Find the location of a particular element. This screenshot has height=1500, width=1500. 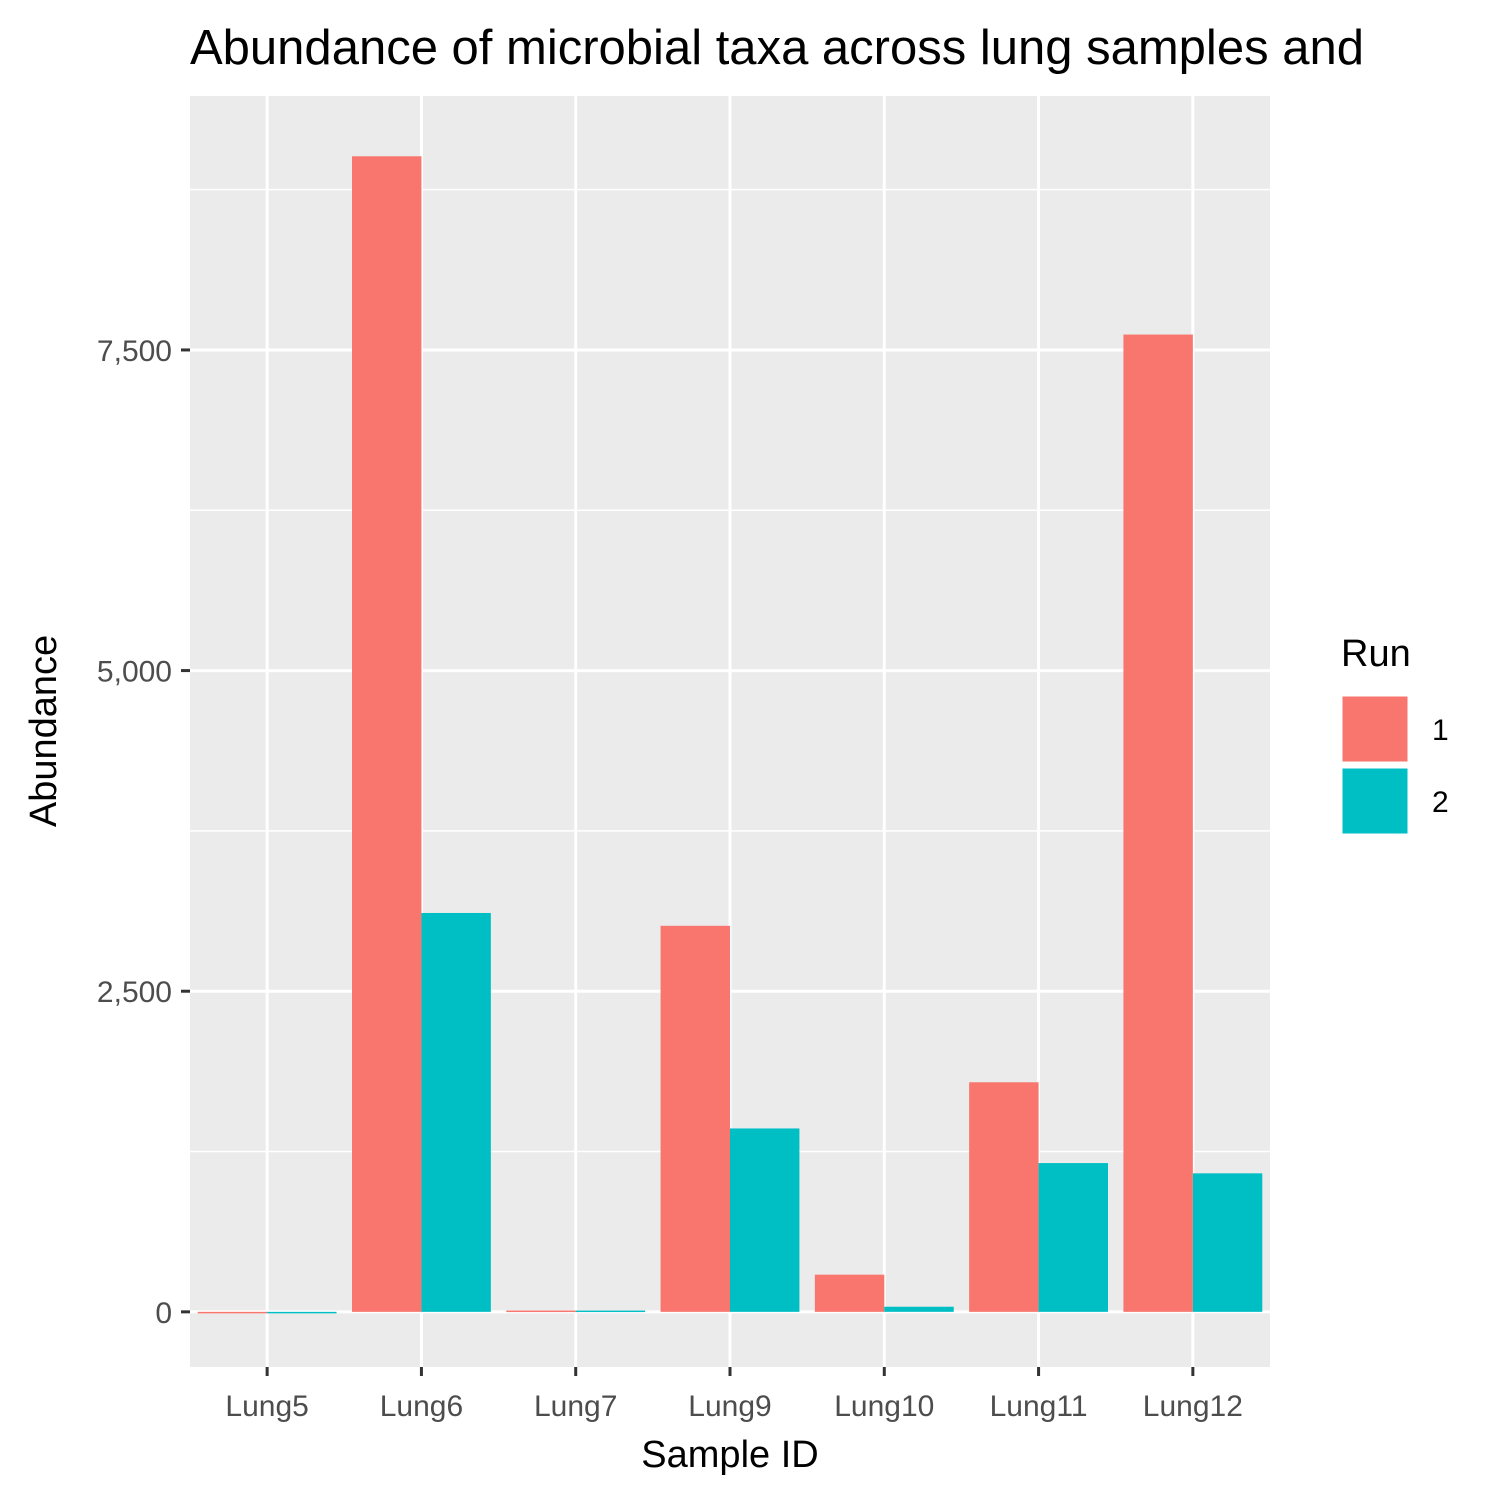

legend-label-run-2: 2 is located at coordinates (1440, 802).